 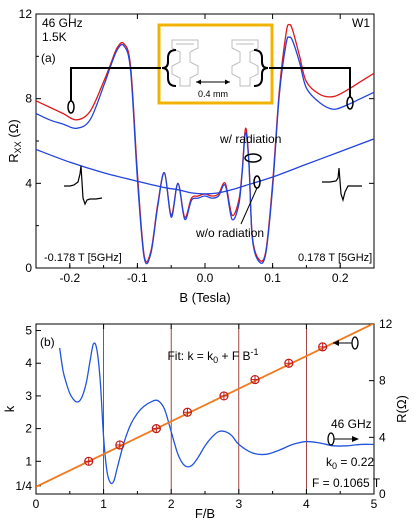 I want to click on panel-a-ytick-label: 4, so click(x=28, y=183).